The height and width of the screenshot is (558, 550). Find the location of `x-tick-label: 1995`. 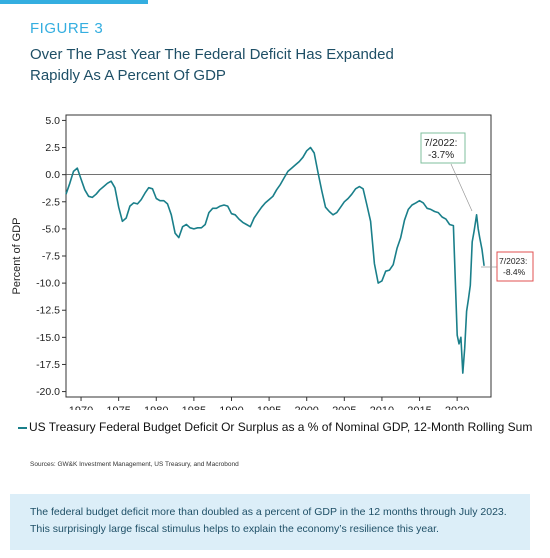

x-tick-label: 1995 is located at coordinates (269, 407).